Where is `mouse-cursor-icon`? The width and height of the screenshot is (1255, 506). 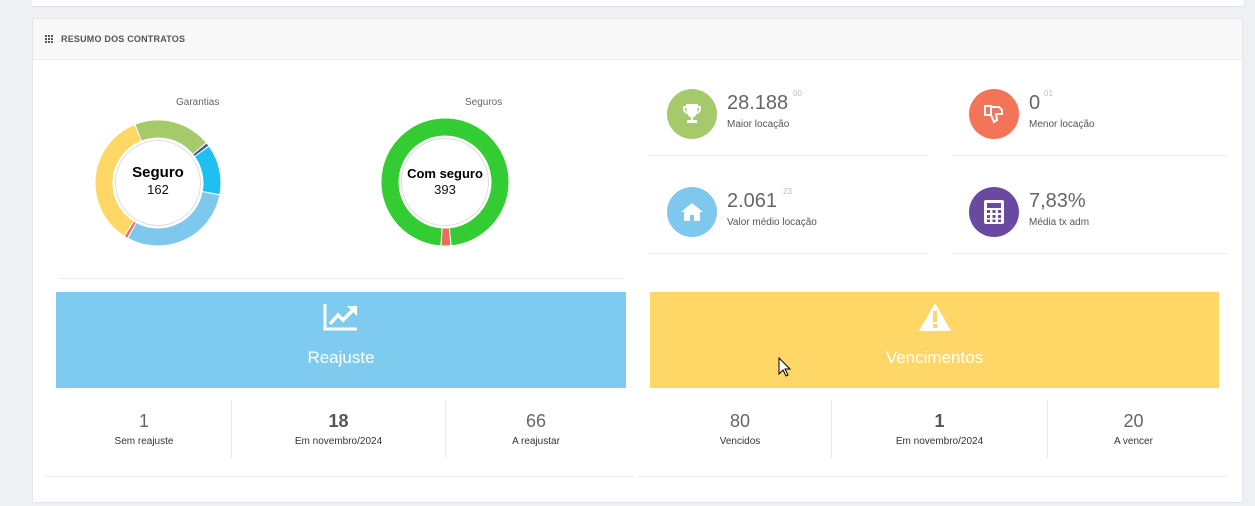
mouse-cursor-icon is located at coordinates (785, 367).